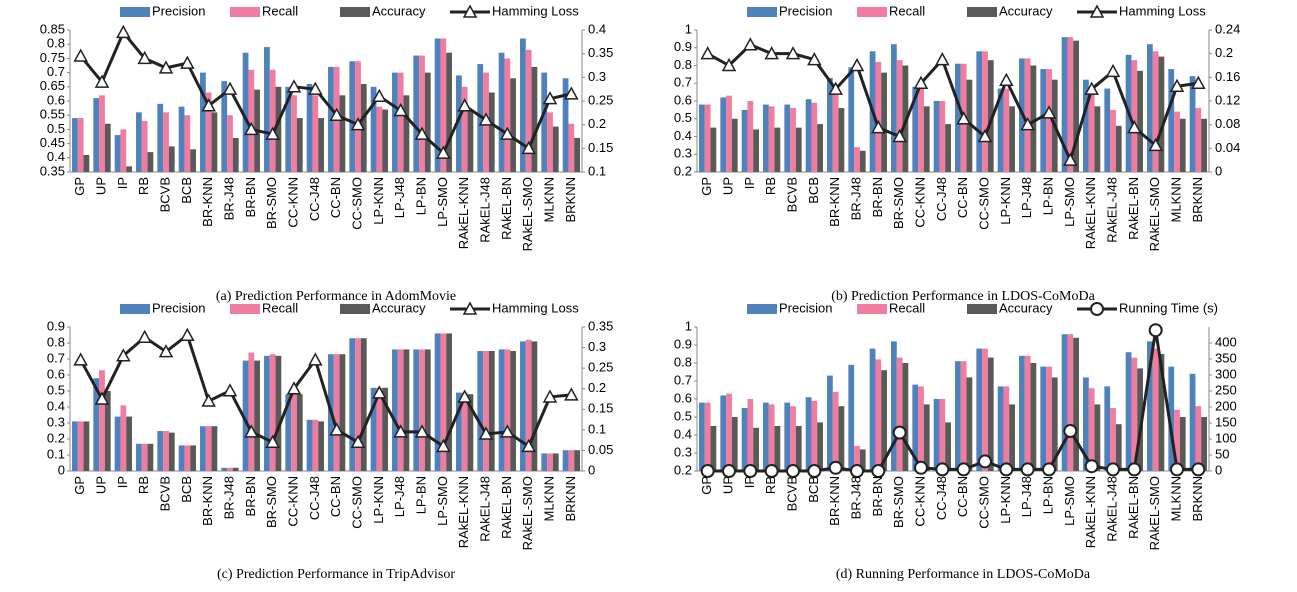 This screenshot has width=1297, height=592. I want to click on x-tick-label: LP-KNN, so click(1005, 500).